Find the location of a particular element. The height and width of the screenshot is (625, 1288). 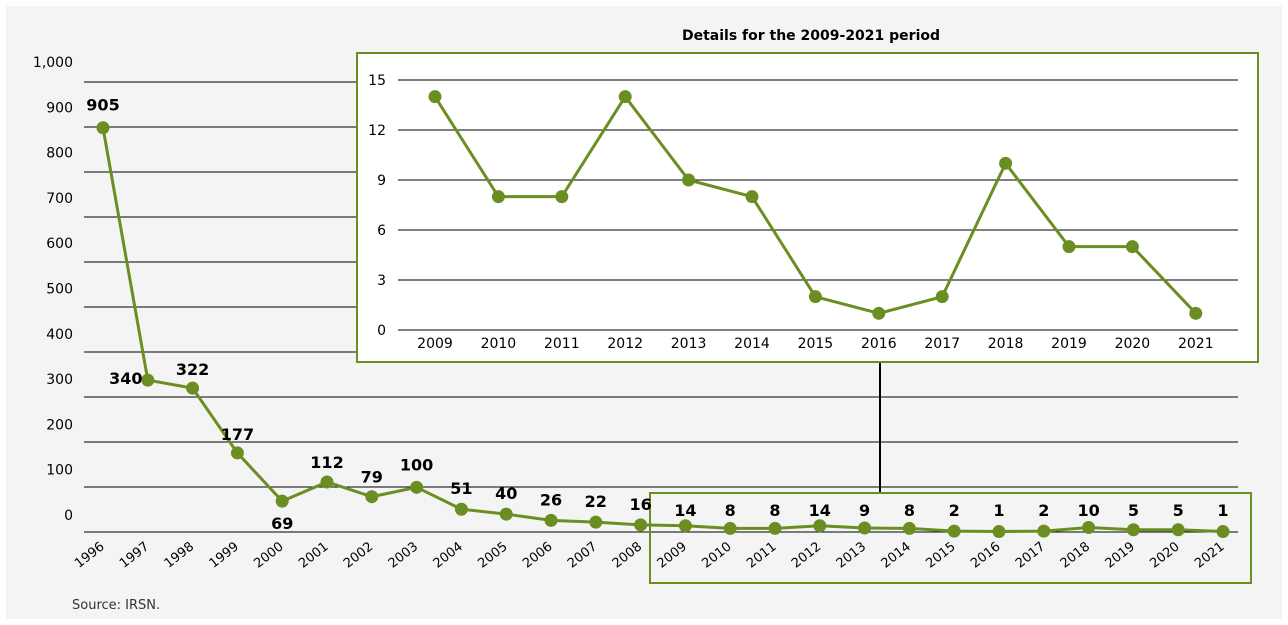

inset-x-tick: 2019 is located at coordinates (1069, 344).